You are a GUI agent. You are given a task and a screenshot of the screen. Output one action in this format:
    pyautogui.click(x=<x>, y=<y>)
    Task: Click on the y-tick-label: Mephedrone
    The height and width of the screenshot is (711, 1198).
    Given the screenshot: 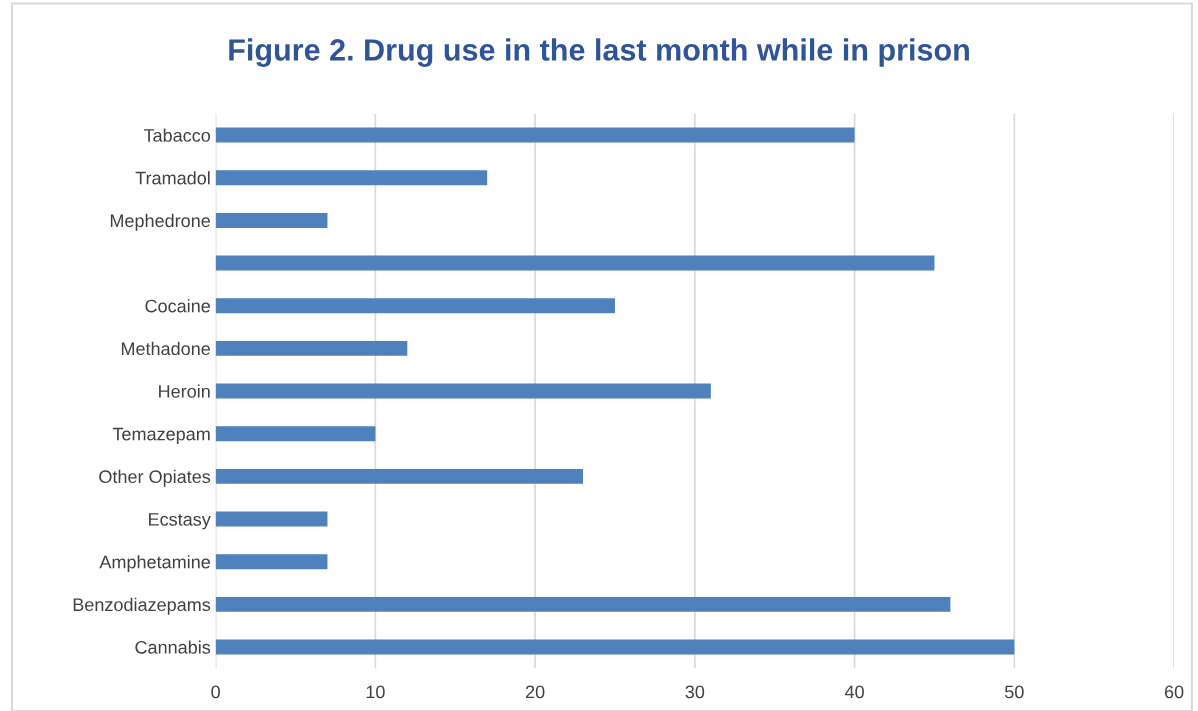 What is the action you would take?
    pyautogui.click(x=160, y=222)
    